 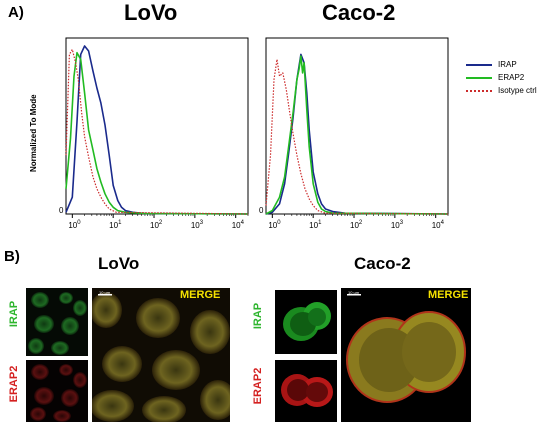 What do you see at coordinates (57, 391) in the screenshot?
I see `lovo-erap2-micrograph` at bounding box center [57, 391].